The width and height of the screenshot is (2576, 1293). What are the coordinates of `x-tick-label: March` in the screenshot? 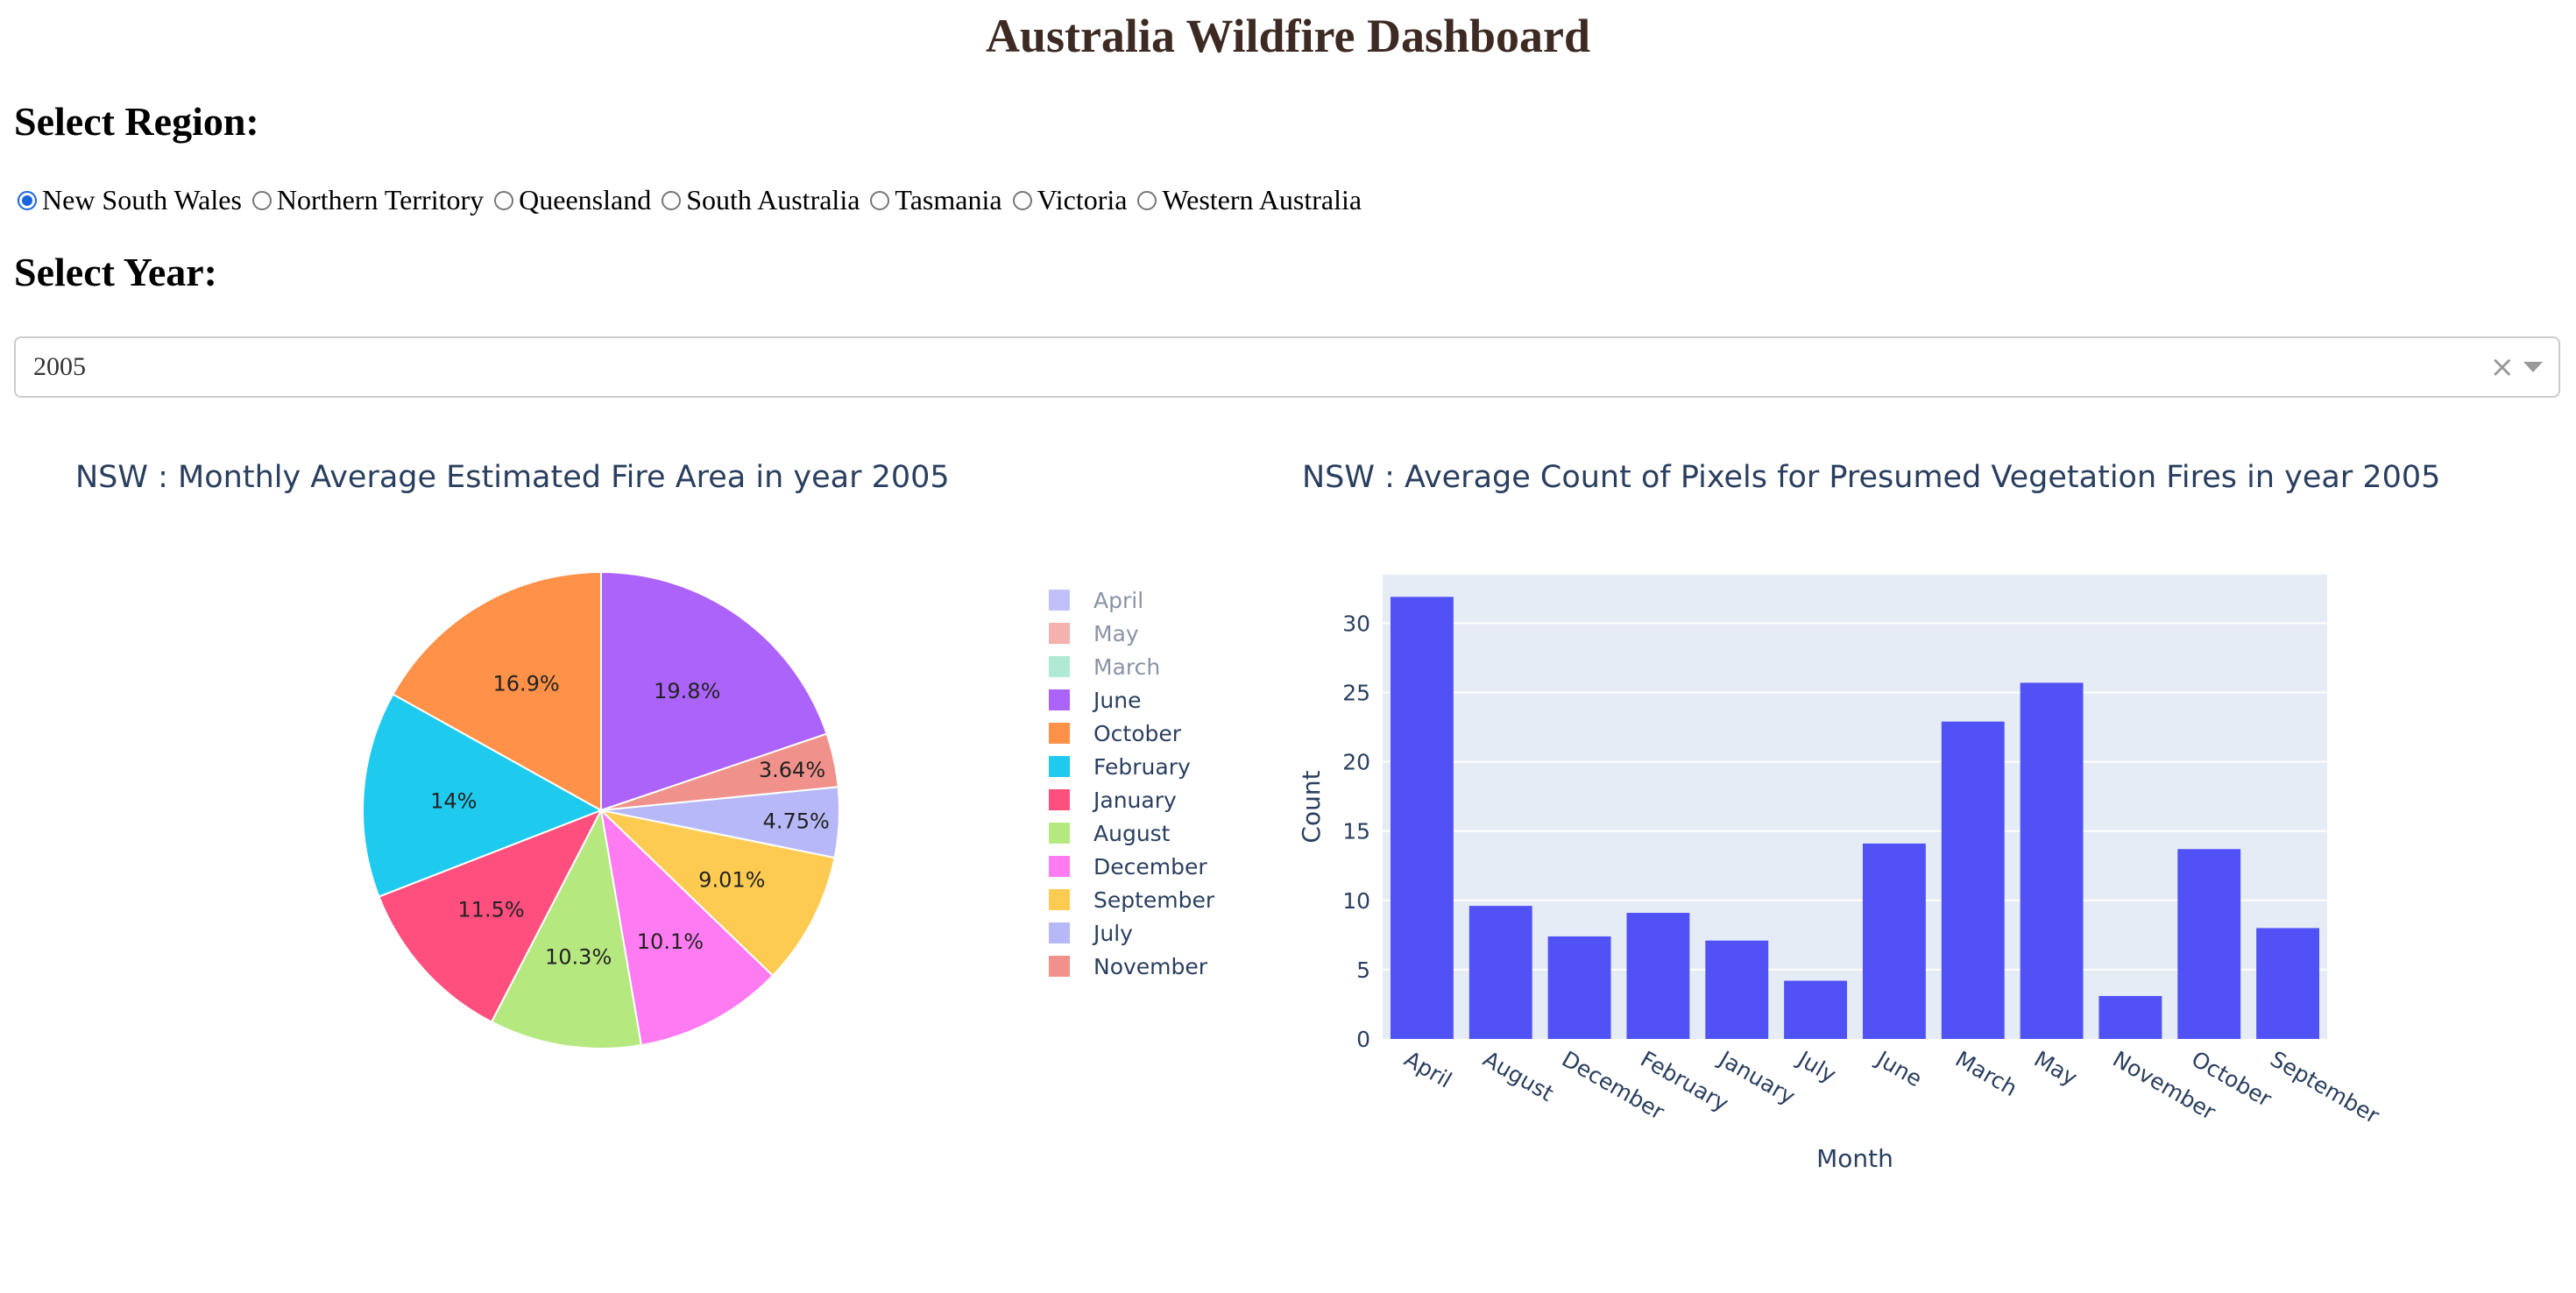 It's located at (1986, 1073).